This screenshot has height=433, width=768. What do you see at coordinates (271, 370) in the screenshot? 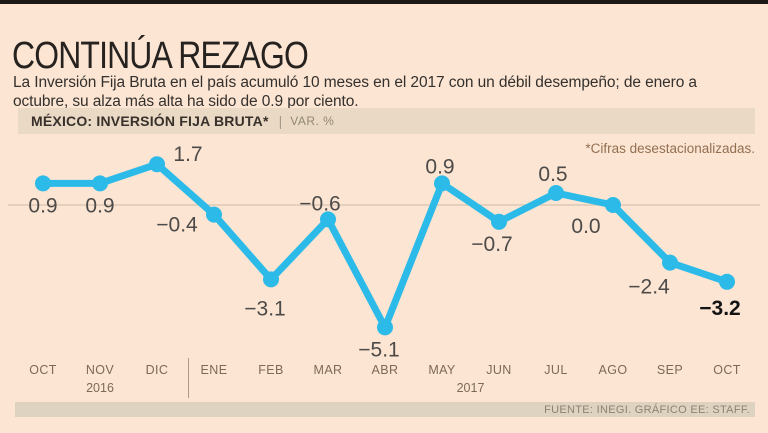
I see `month-tick-label: FEB` at bounding box center [271, 370].